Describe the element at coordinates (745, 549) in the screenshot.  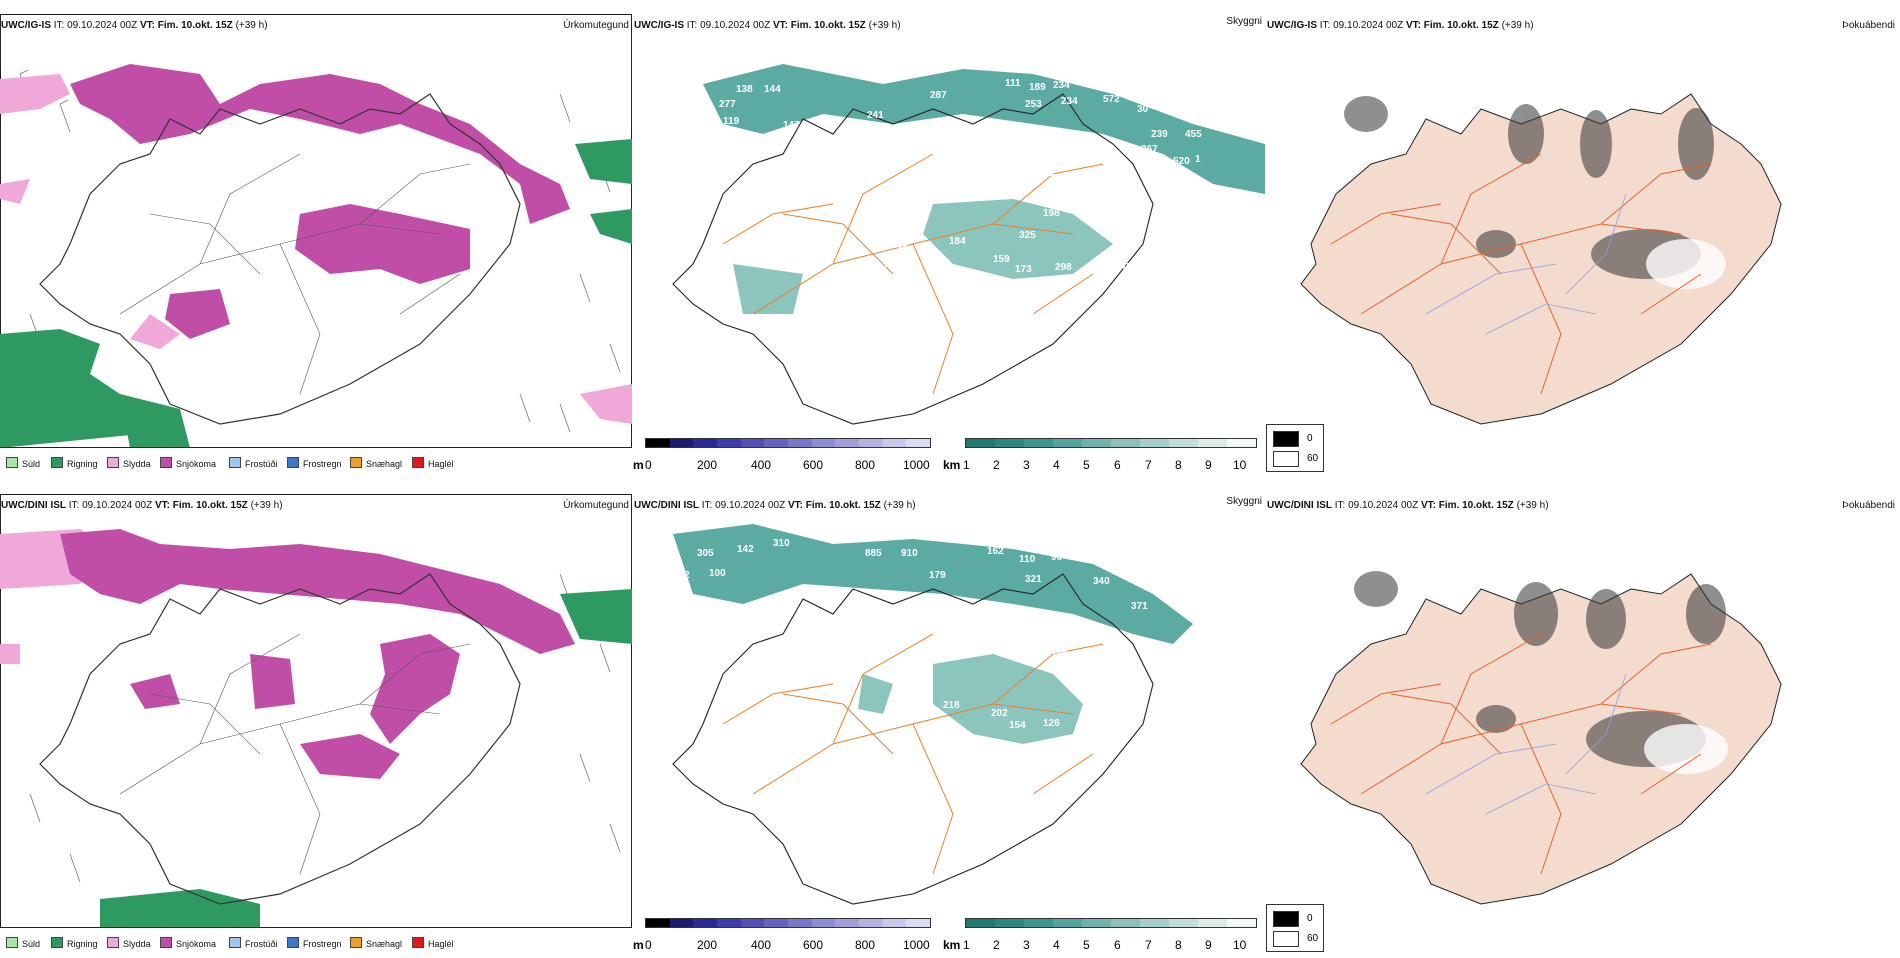
I see `snow-label: 142` at that location.